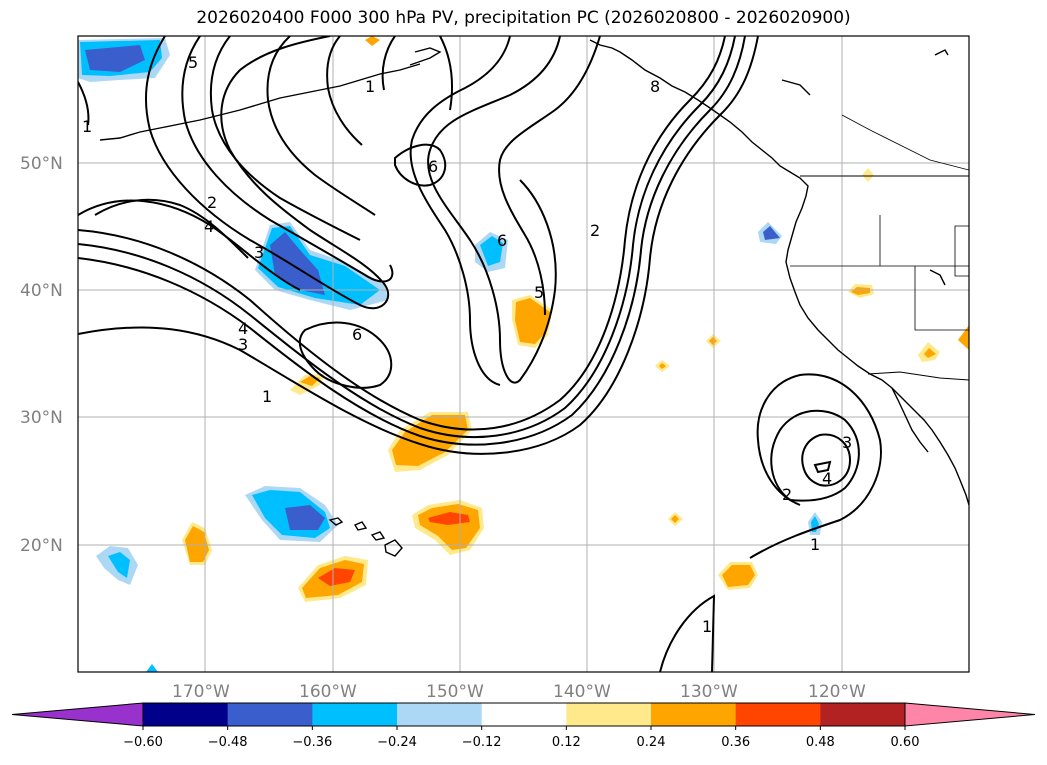 This screenshot has height=765, width=1047. Describe the element at coordinates (41, 546) in the screenshot. I see `latitude-label: 20°N` at that location.